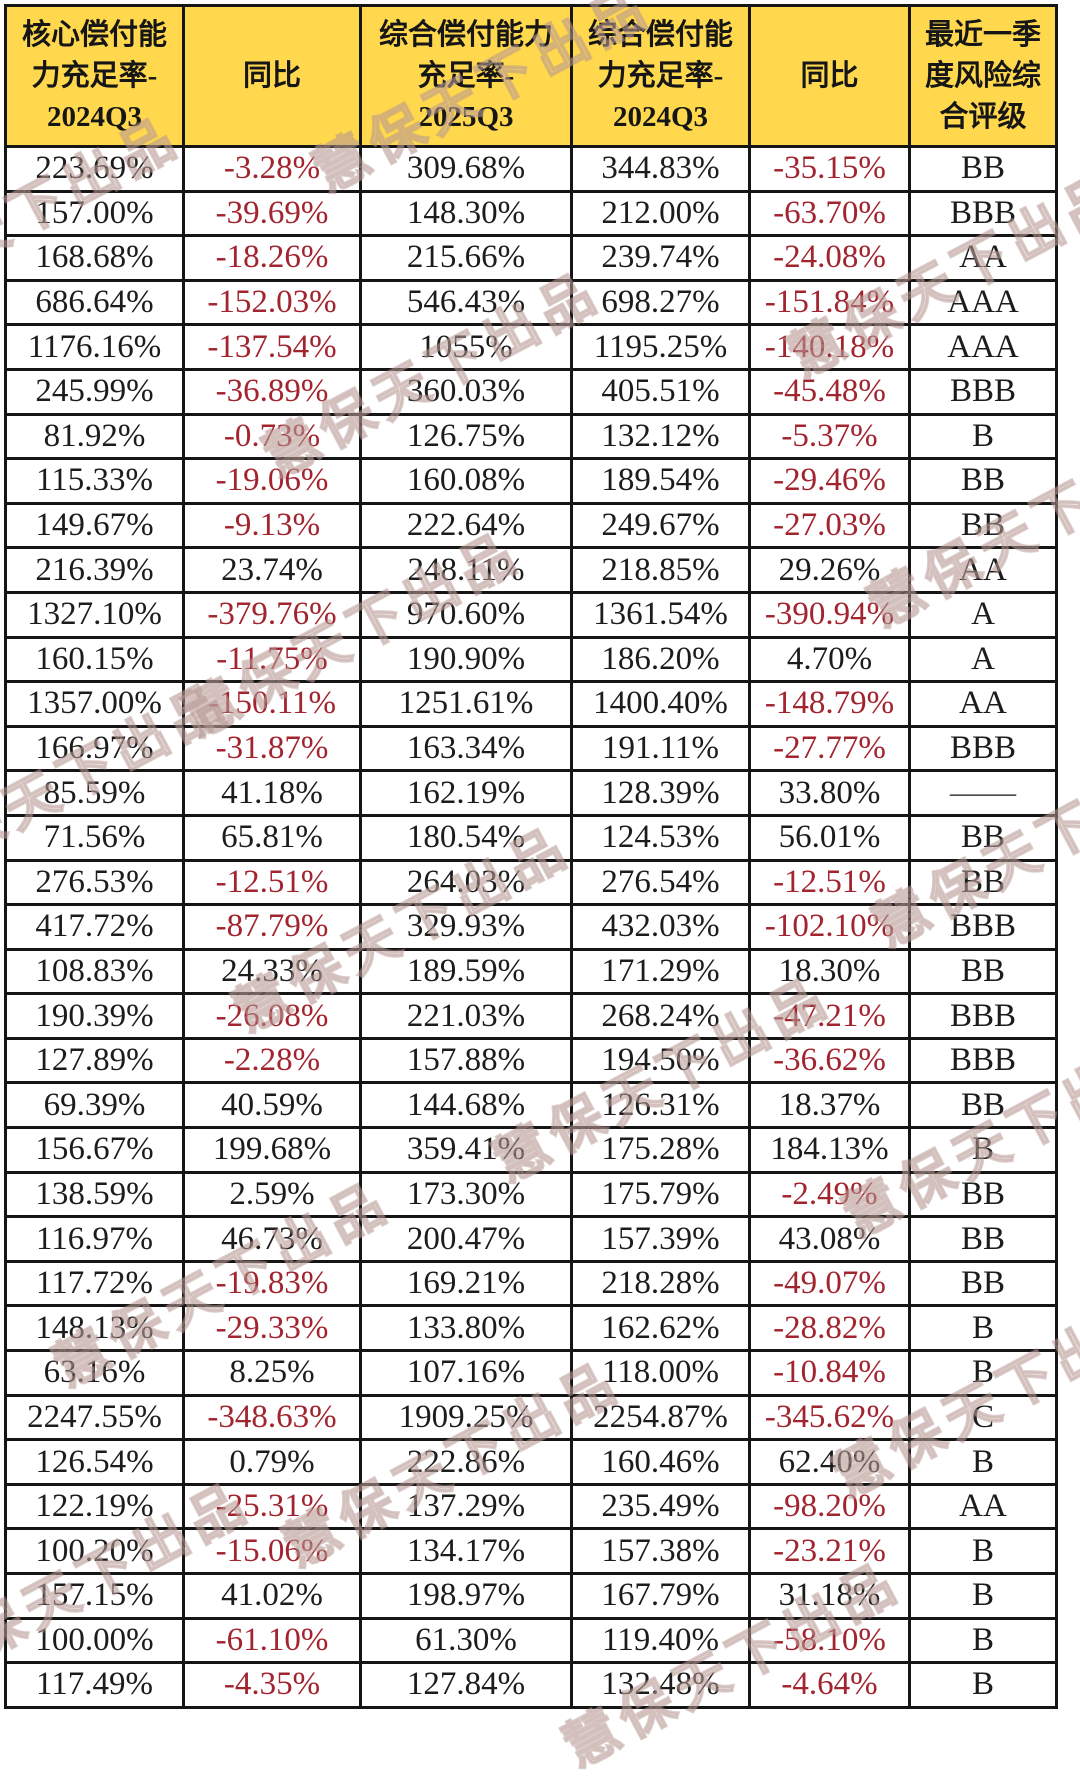 The image size is (1080, 1782). Describe the element at coordinates (466, 1596) in the screenshot. I see `table-cell: 198.97%` at that location.